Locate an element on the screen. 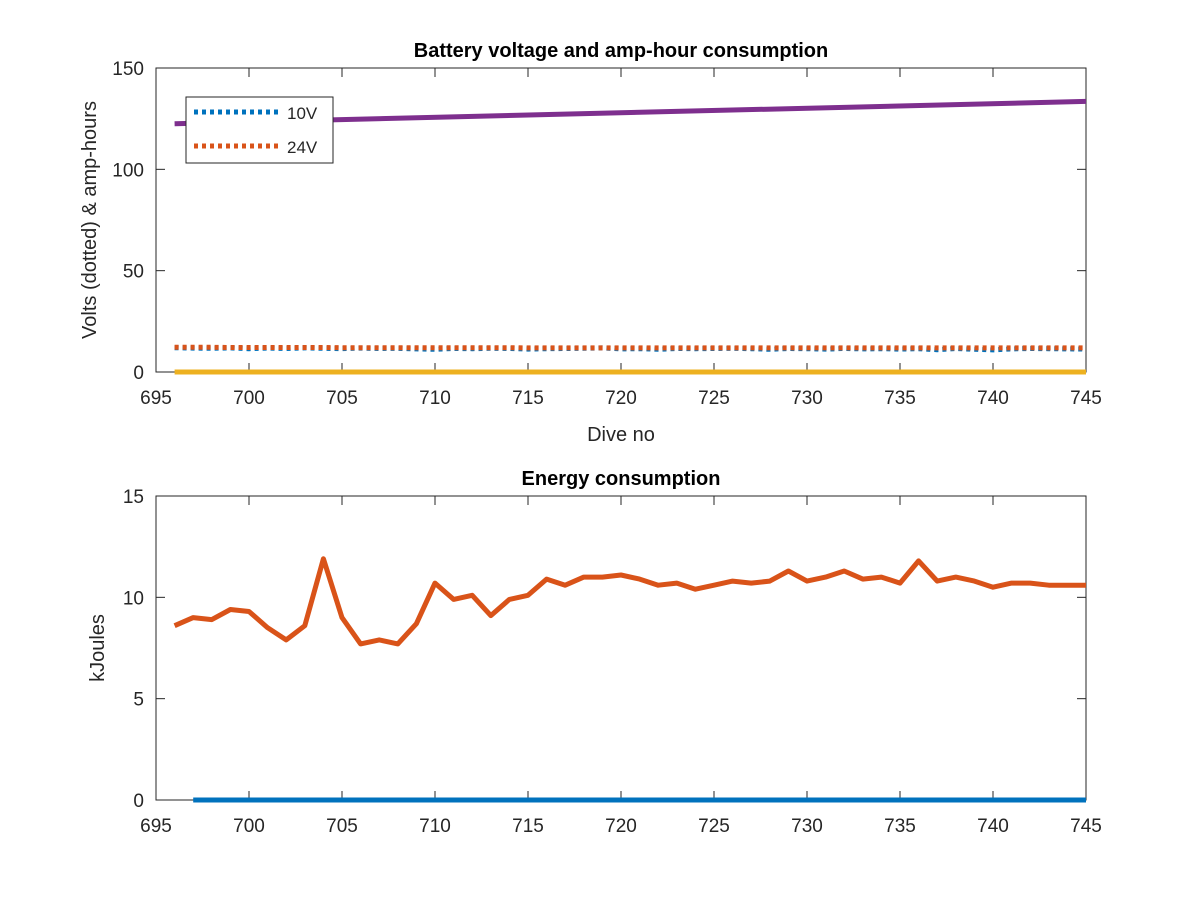  energy-x-tick-label: 745 is located at coordinates (1086, 826).